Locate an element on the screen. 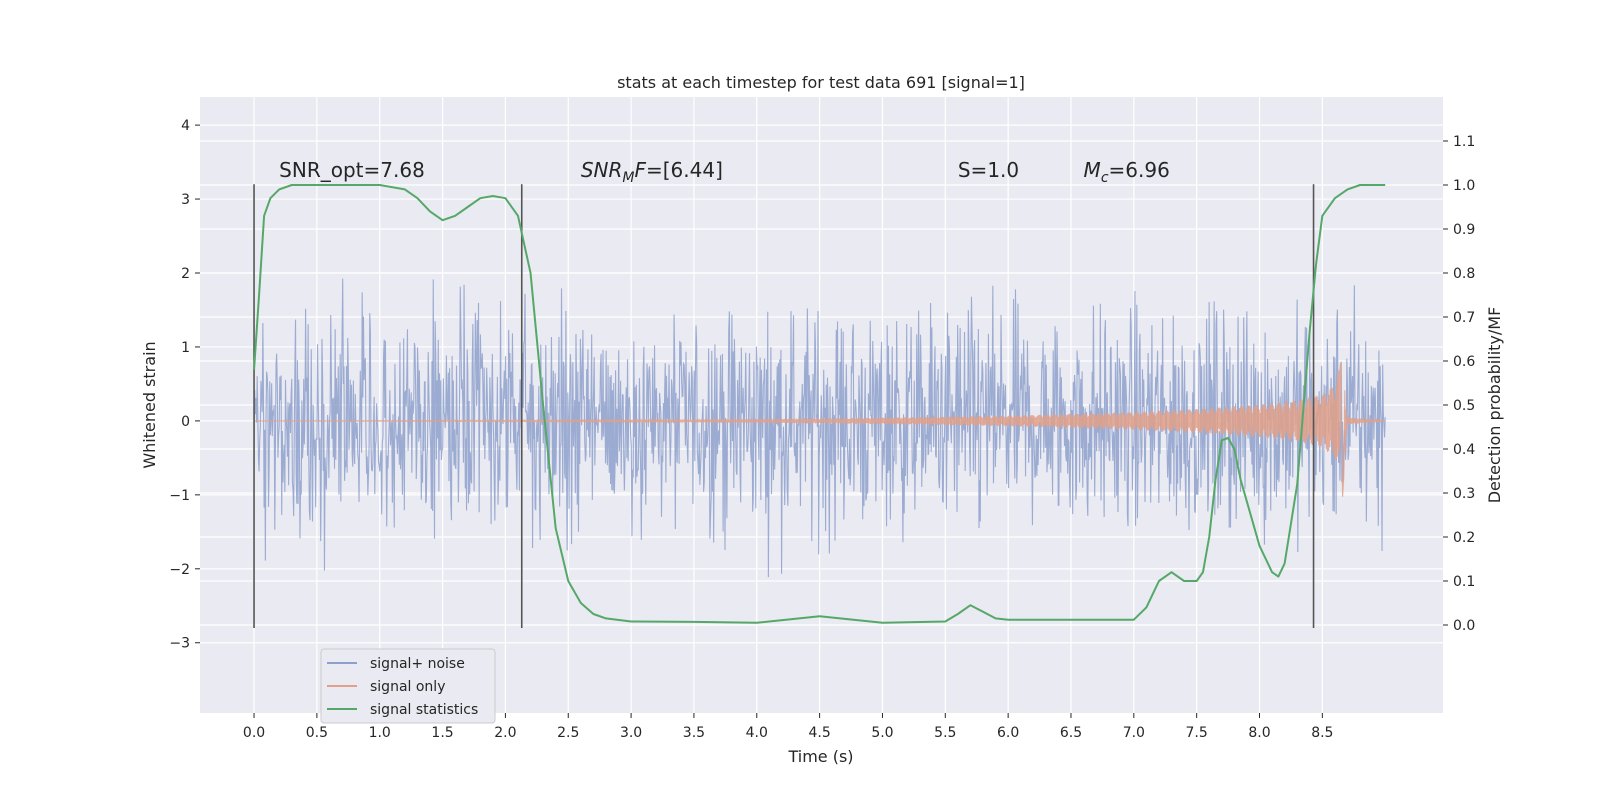 The image size is (1600, 800). x-tick-label-2: 1.0 is located at coordinates (380, 733).